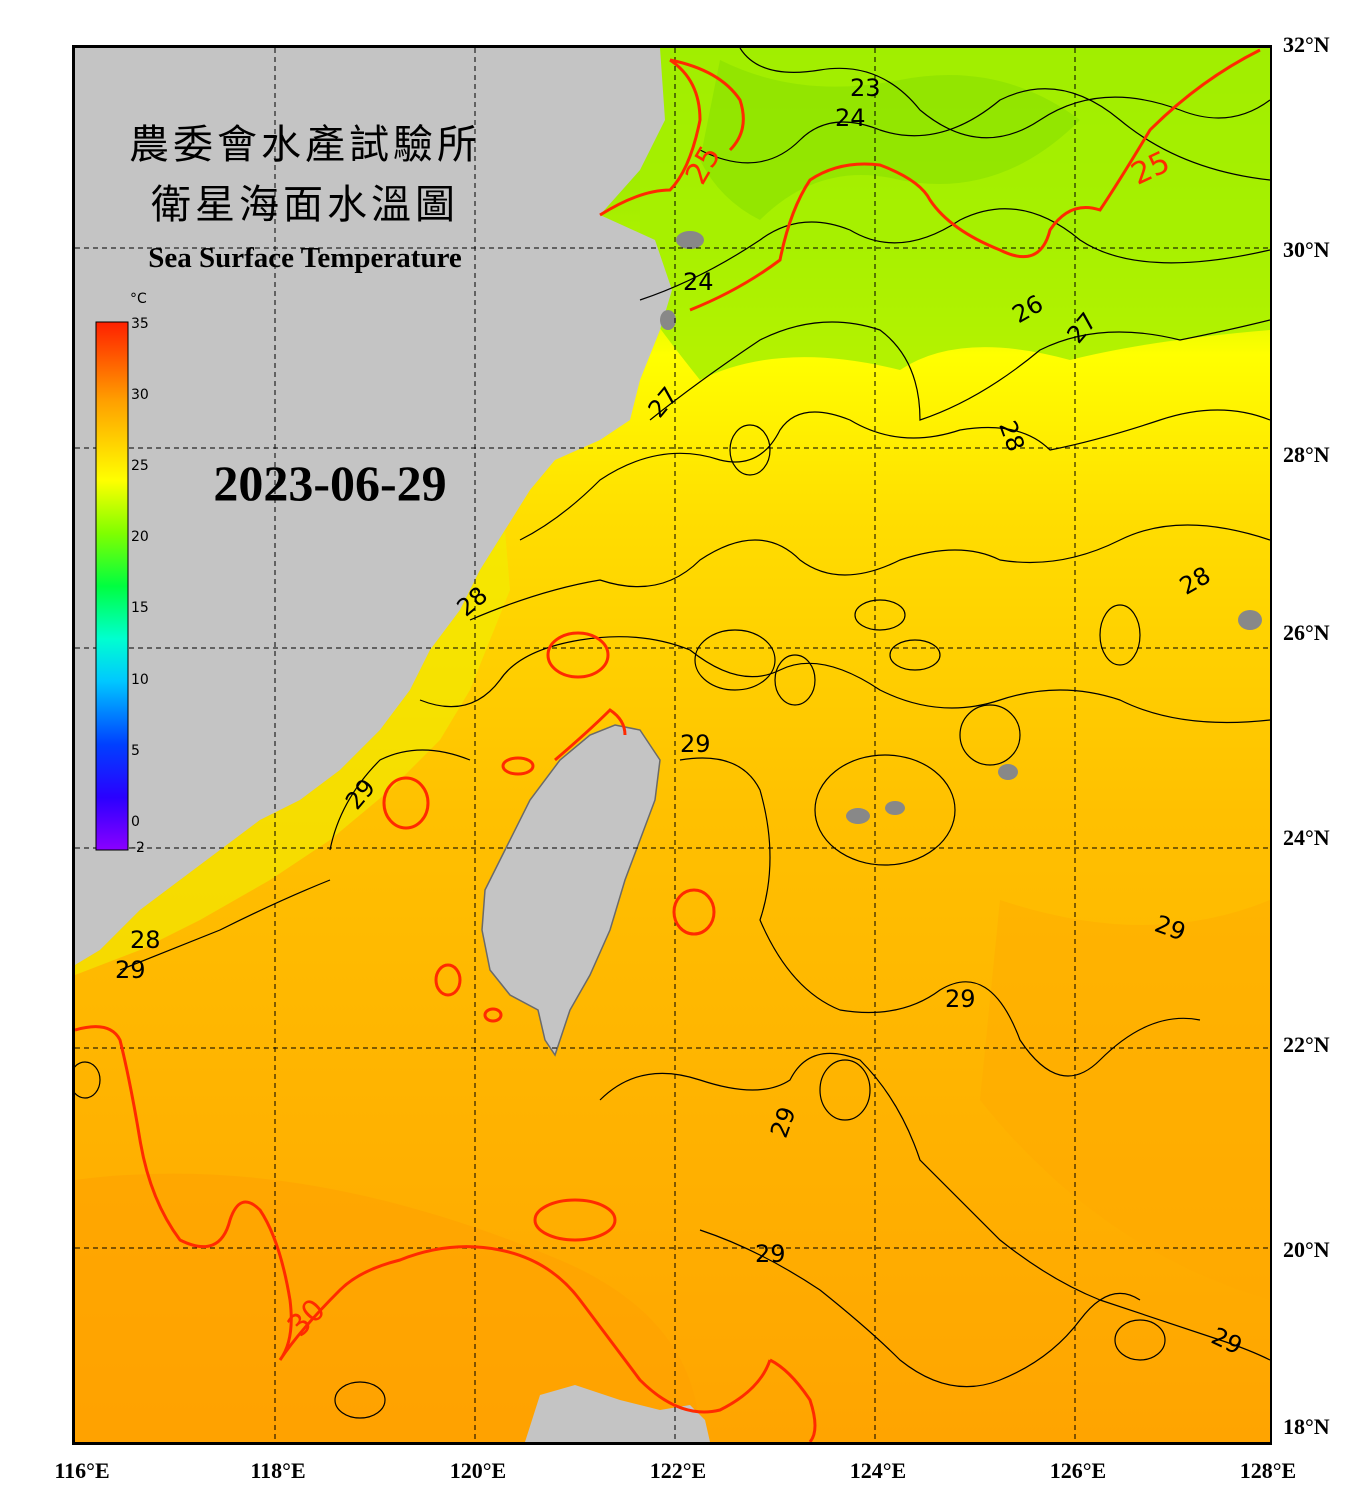 Image resolution: width=1350 pixels, height=1500 pixels. I want to click on lat-label: 30°N, so click(1306, 249).